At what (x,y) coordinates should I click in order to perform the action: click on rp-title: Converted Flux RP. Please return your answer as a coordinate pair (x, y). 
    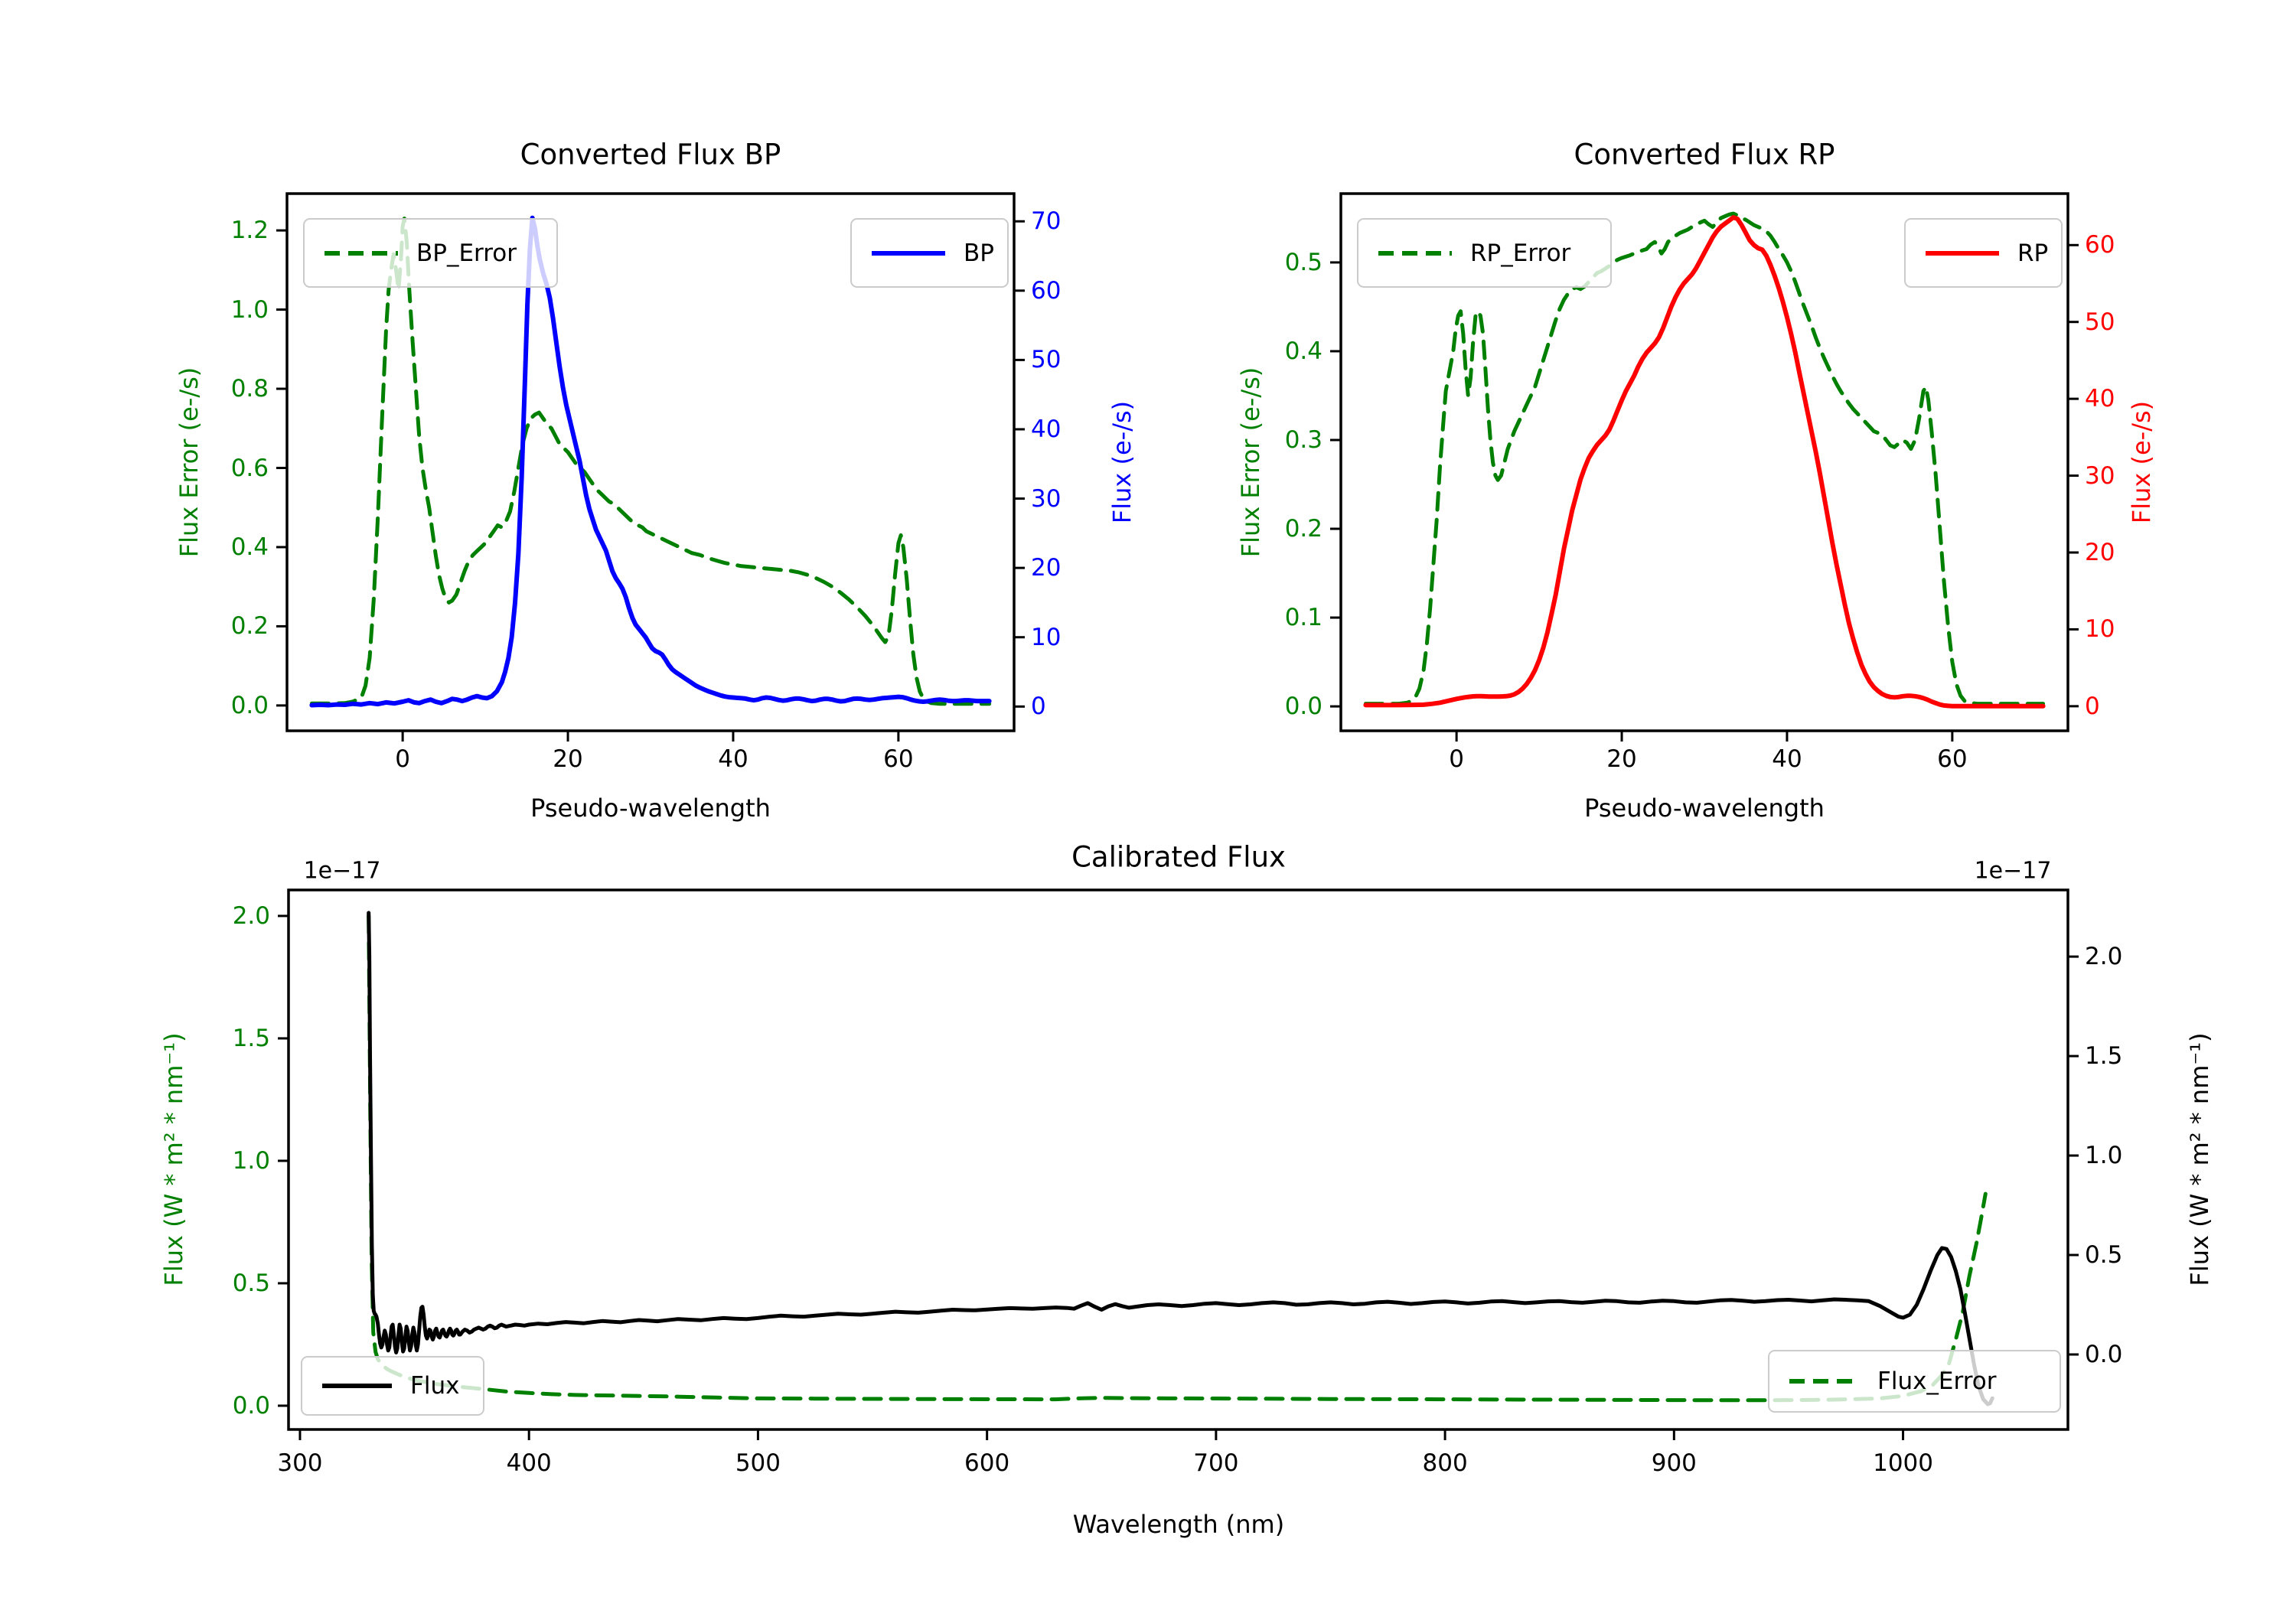
    Looking at the image, I should click on (1704, 154).